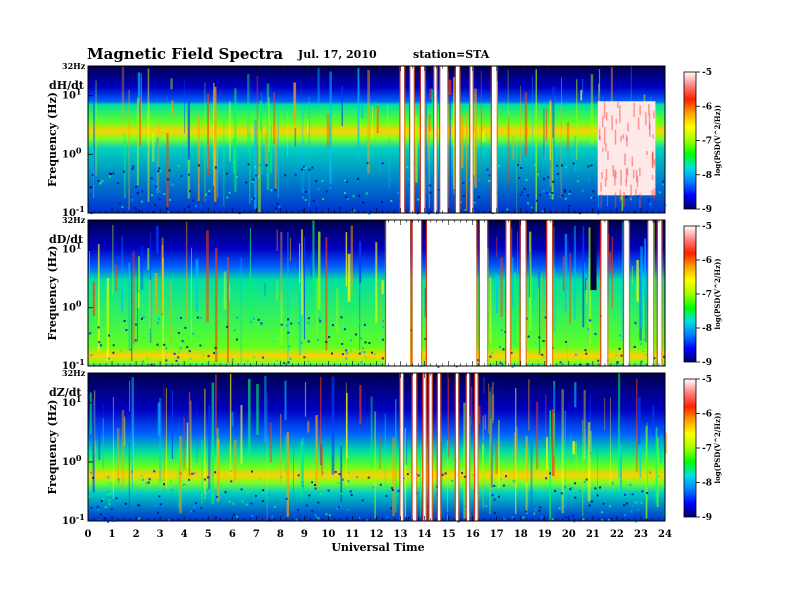 The image size is (792, 616). Describe the element at coordinates (65, 392) in the screenshot. I see `panel-label: dZ/dt` at that location.